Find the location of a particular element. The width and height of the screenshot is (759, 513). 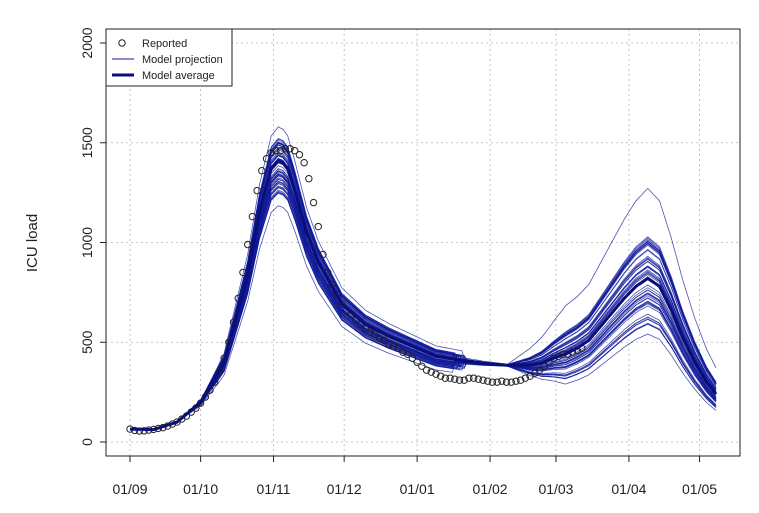

x-tick-label: 01/05 is located at coordinates (699, 489).